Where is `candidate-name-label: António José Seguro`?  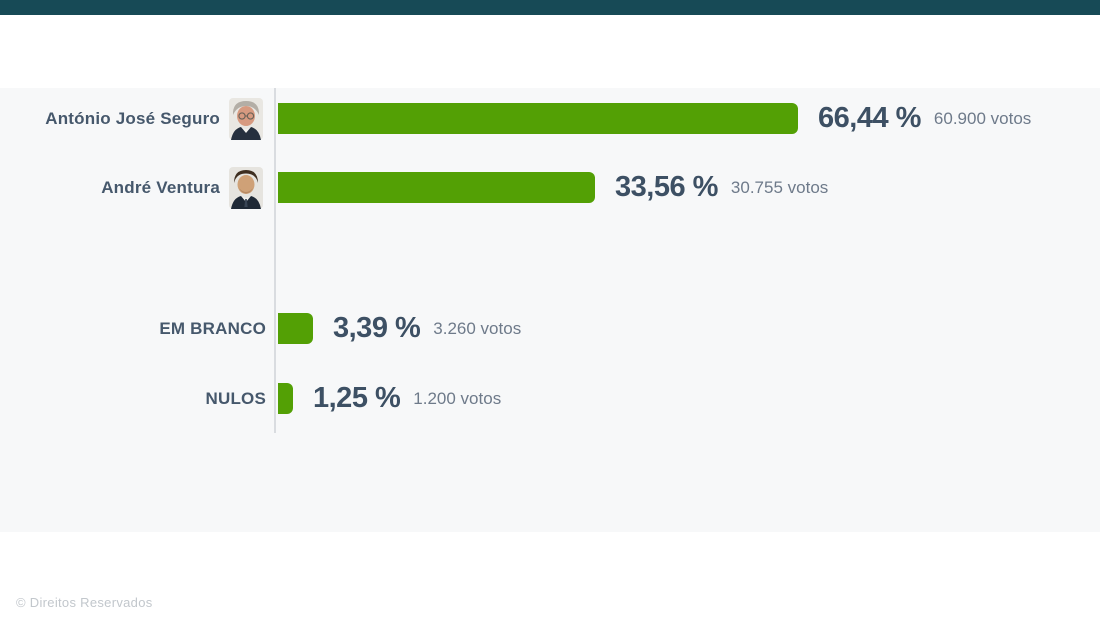
candidate-name-label: António José Seguro is located at coordinates (132, 118).